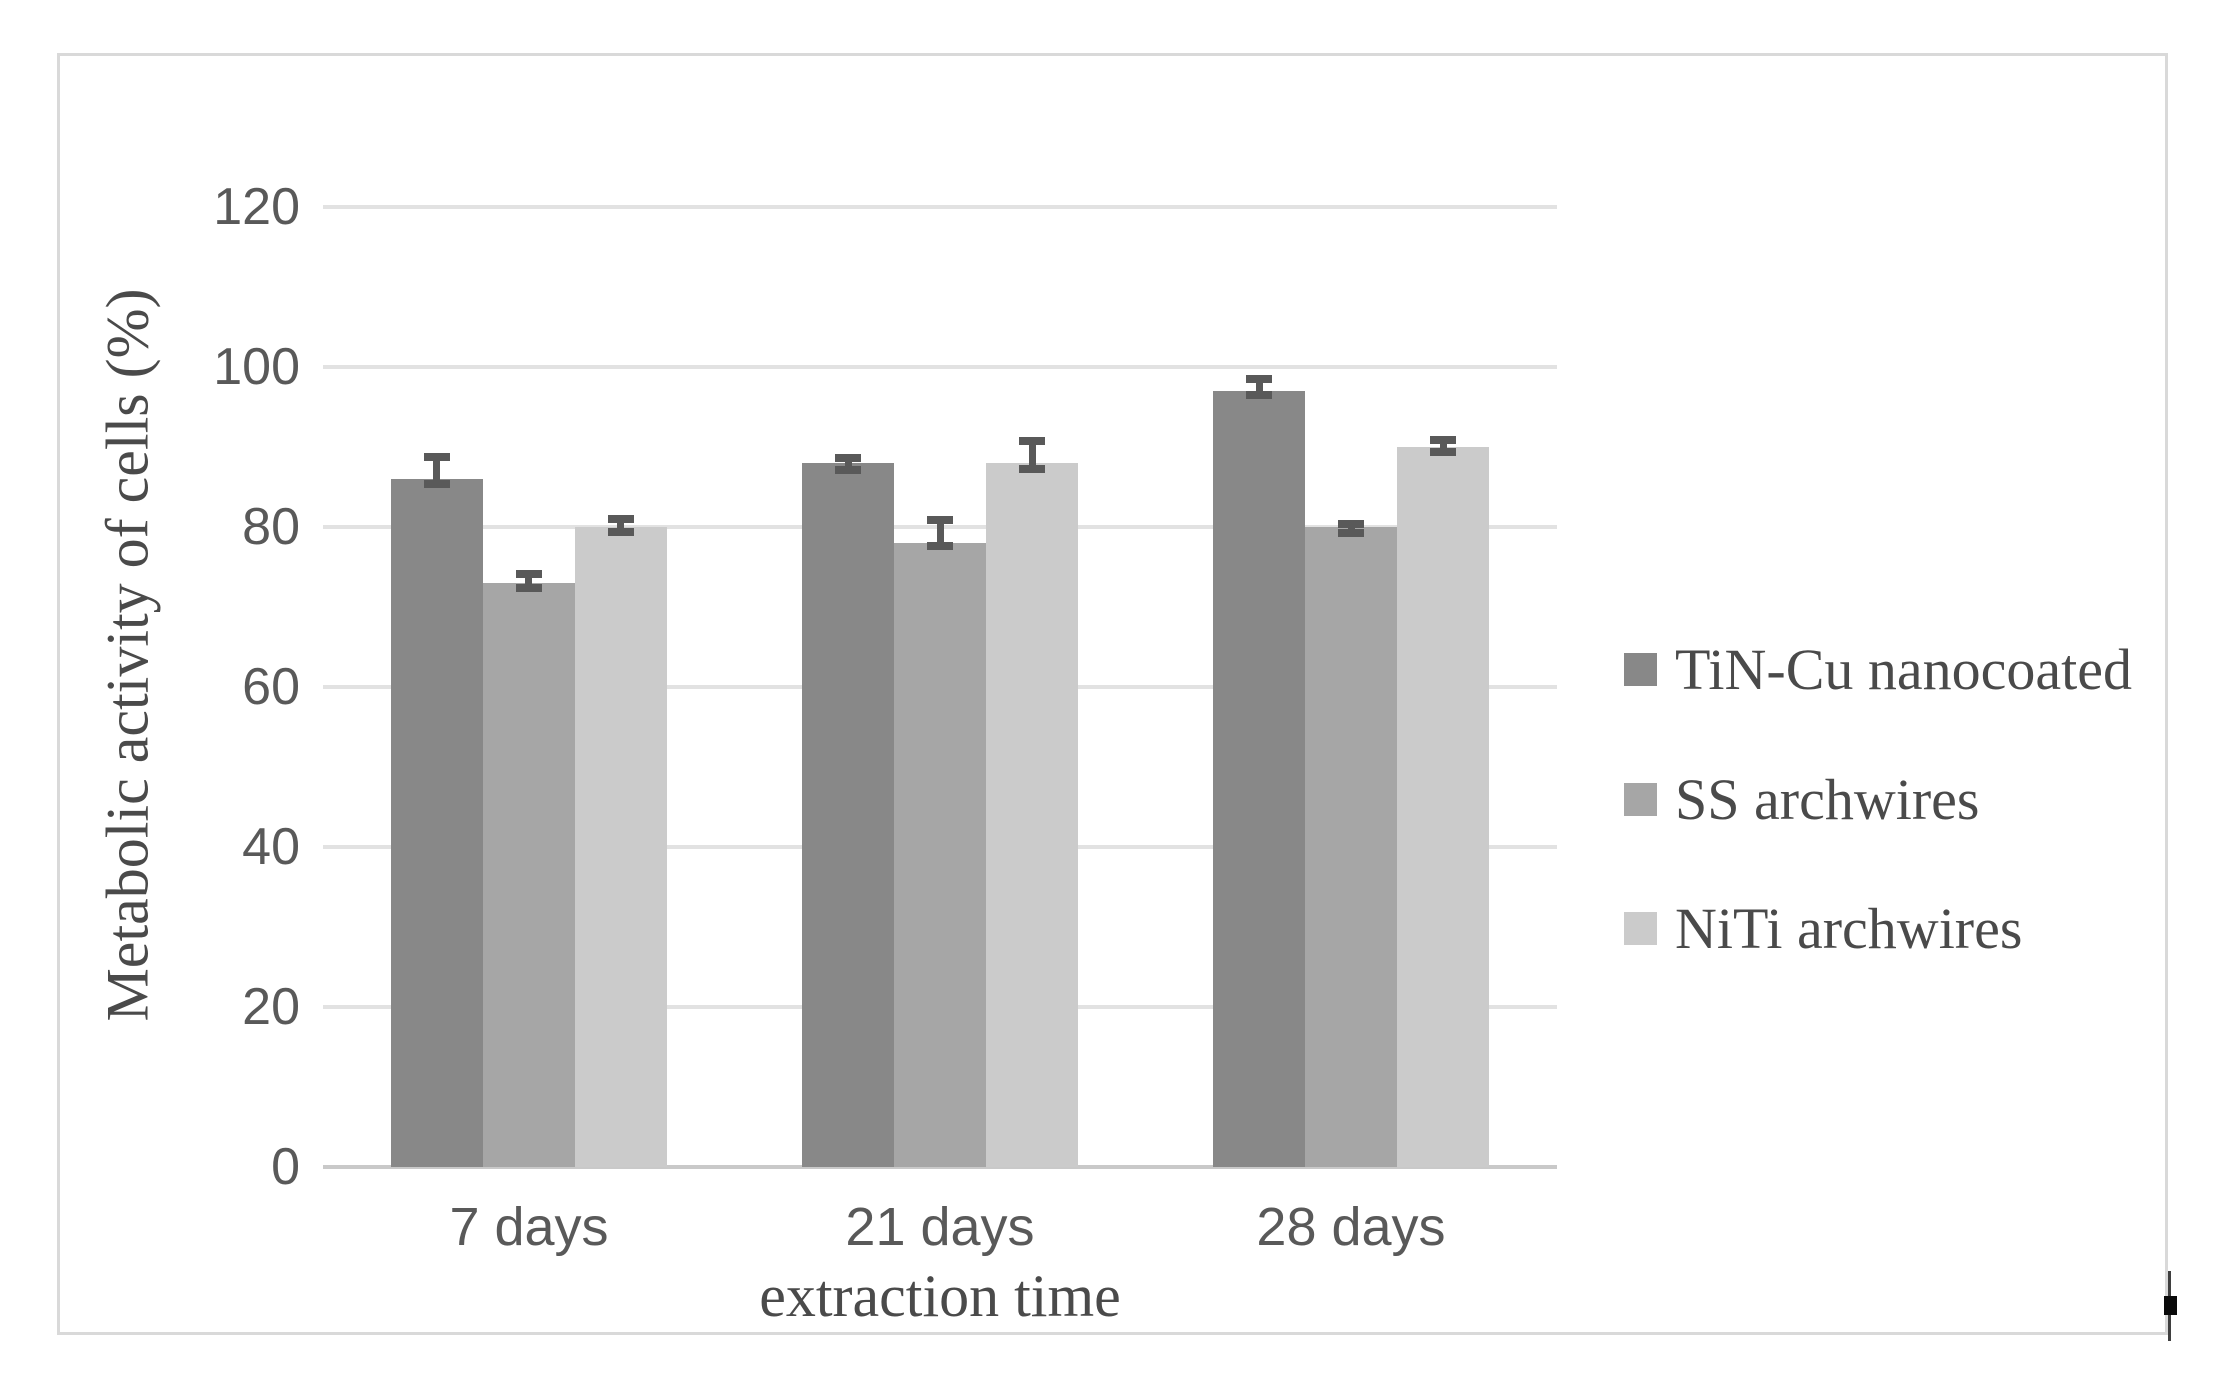 Image resolution: width=2221 pixels, height=1381 pixels. What do you see at coordinates (256, 207) in the screenshot?
I see `y-tick-label-120: 120` at bounding box center [256, 207].